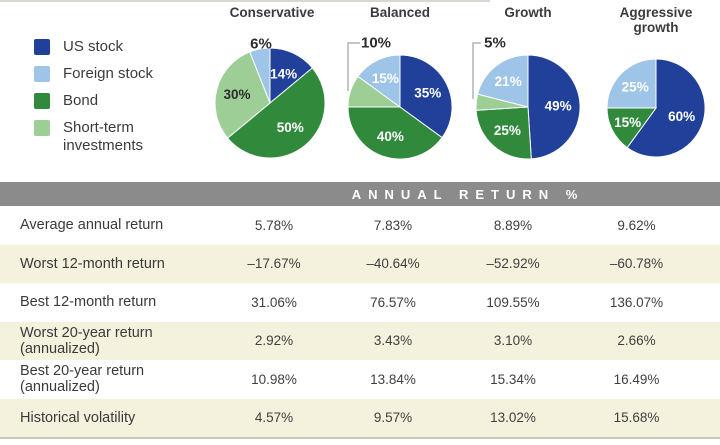  Describe the element at coordinates (261, 44) in the screenshot. I see `pie-slice-label: 6%` at that location.